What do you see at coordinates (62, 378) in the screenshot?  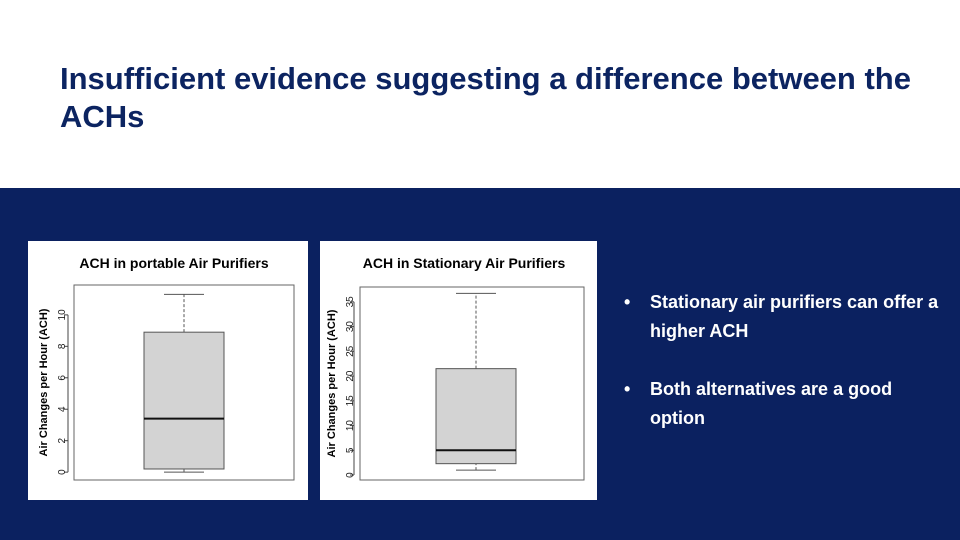 I see `y-tick-label: 6` at bounding box center [62, 378].